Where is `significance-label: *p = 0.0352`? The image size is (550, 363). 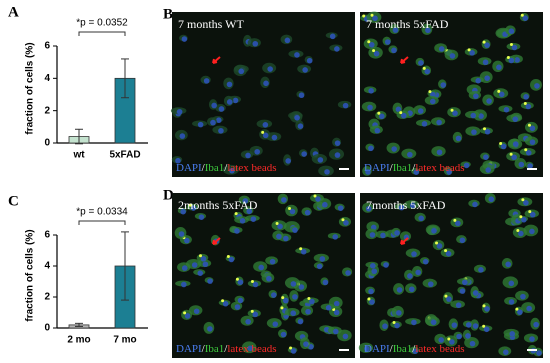
significance-label: *p = 0.0352 is located at coordinates (102, 23).